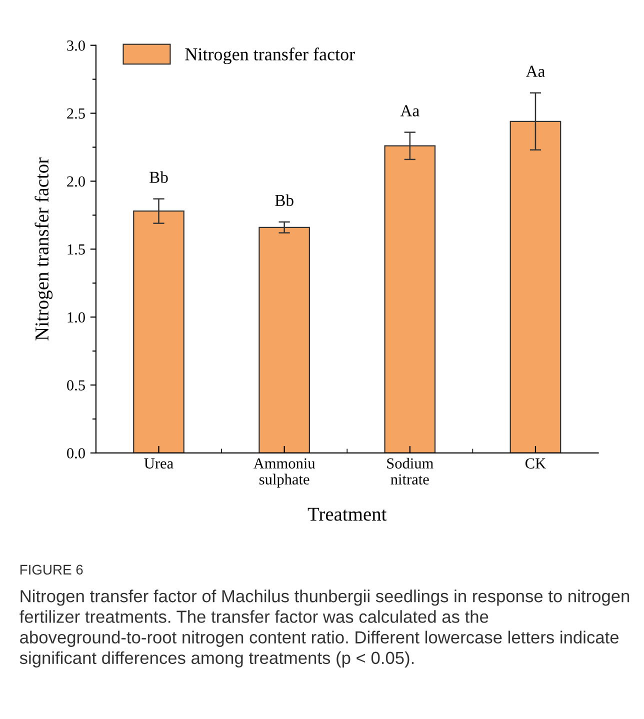  Describe the element at coordinates (76, 181) in the screenshot. I see `y-tick-label: 2.0` at that location.